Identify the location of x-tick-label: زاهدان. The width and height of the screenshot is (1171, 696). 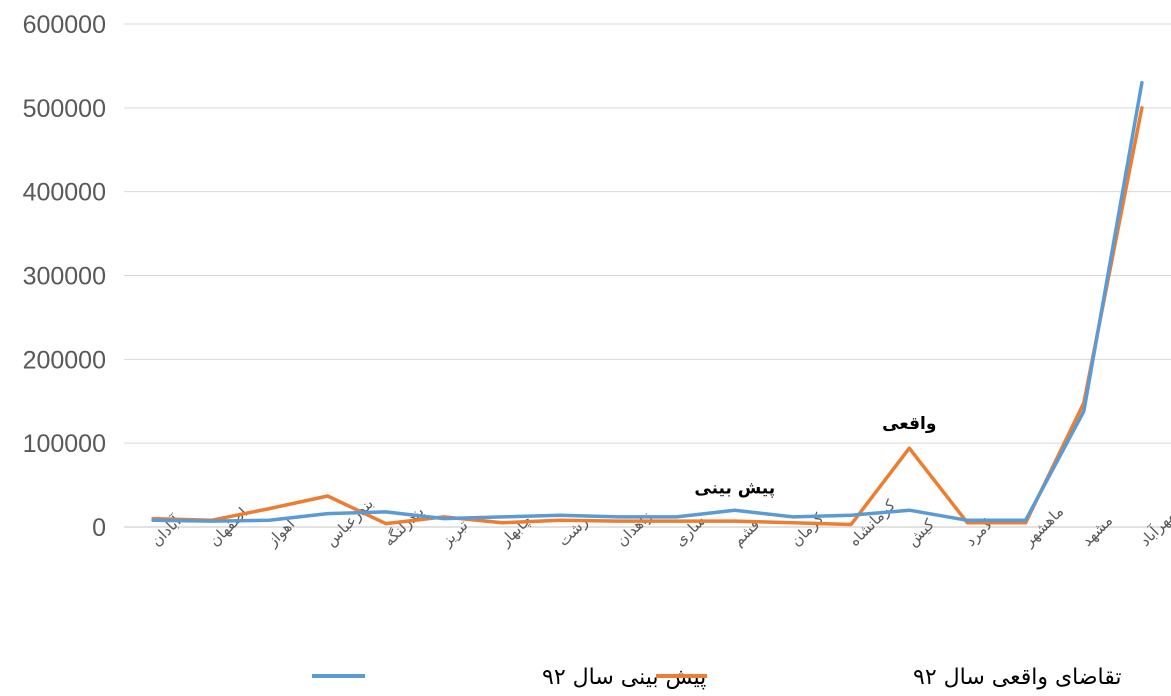
(634, 528).